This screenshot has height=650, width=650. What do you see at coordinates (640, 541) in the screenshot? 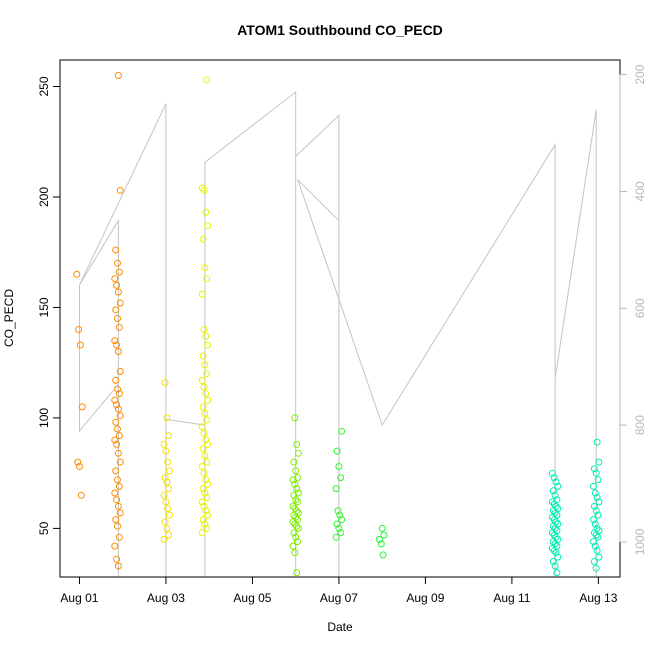
I see `y2-tick-label: 1000` at bounding box center [640, 541].